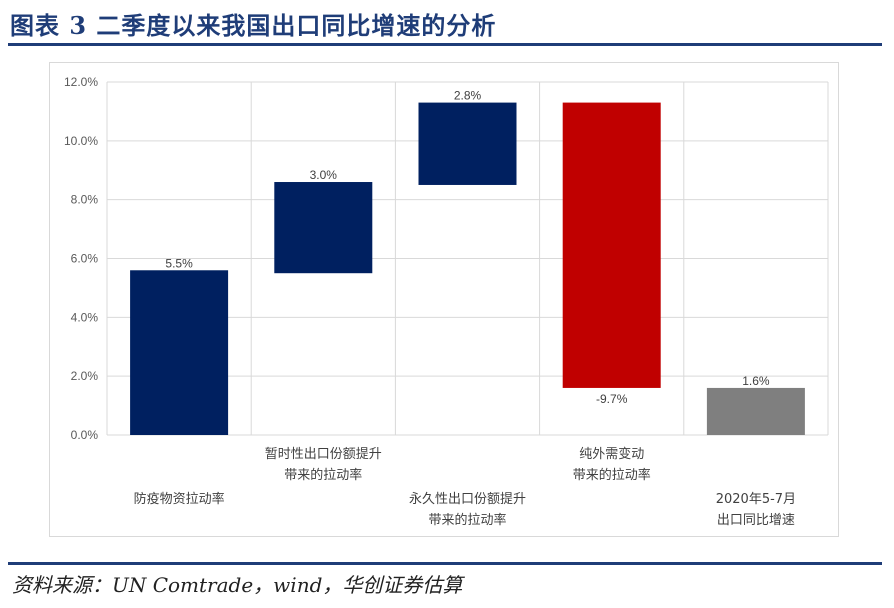 The height and width of the screenshot is (608, 894). What do you see at coordinates (85, 376) in the screenshot?
I see `y-tick-label: 2.0%` at bounding box center [85, 376].